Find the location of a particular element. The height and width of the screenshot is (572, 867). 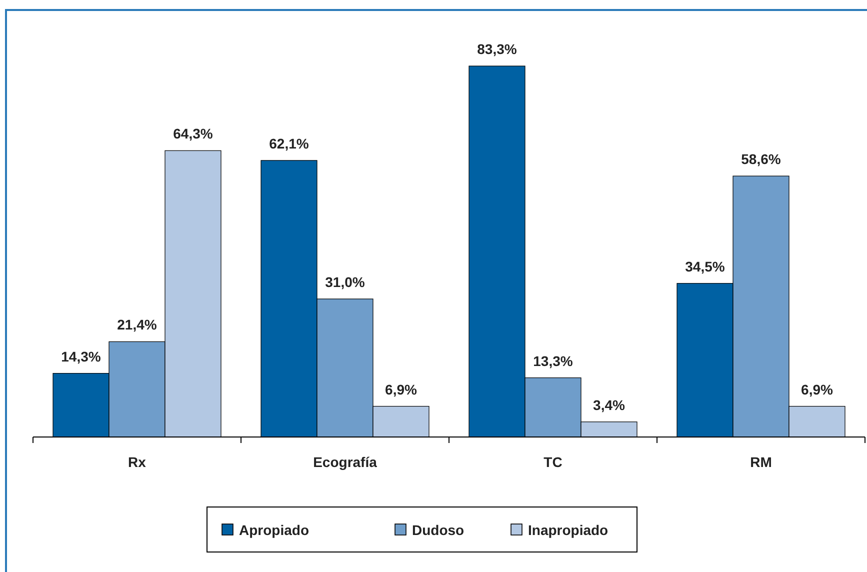

data-label: 13,3% is located at coordinates (553, 360).